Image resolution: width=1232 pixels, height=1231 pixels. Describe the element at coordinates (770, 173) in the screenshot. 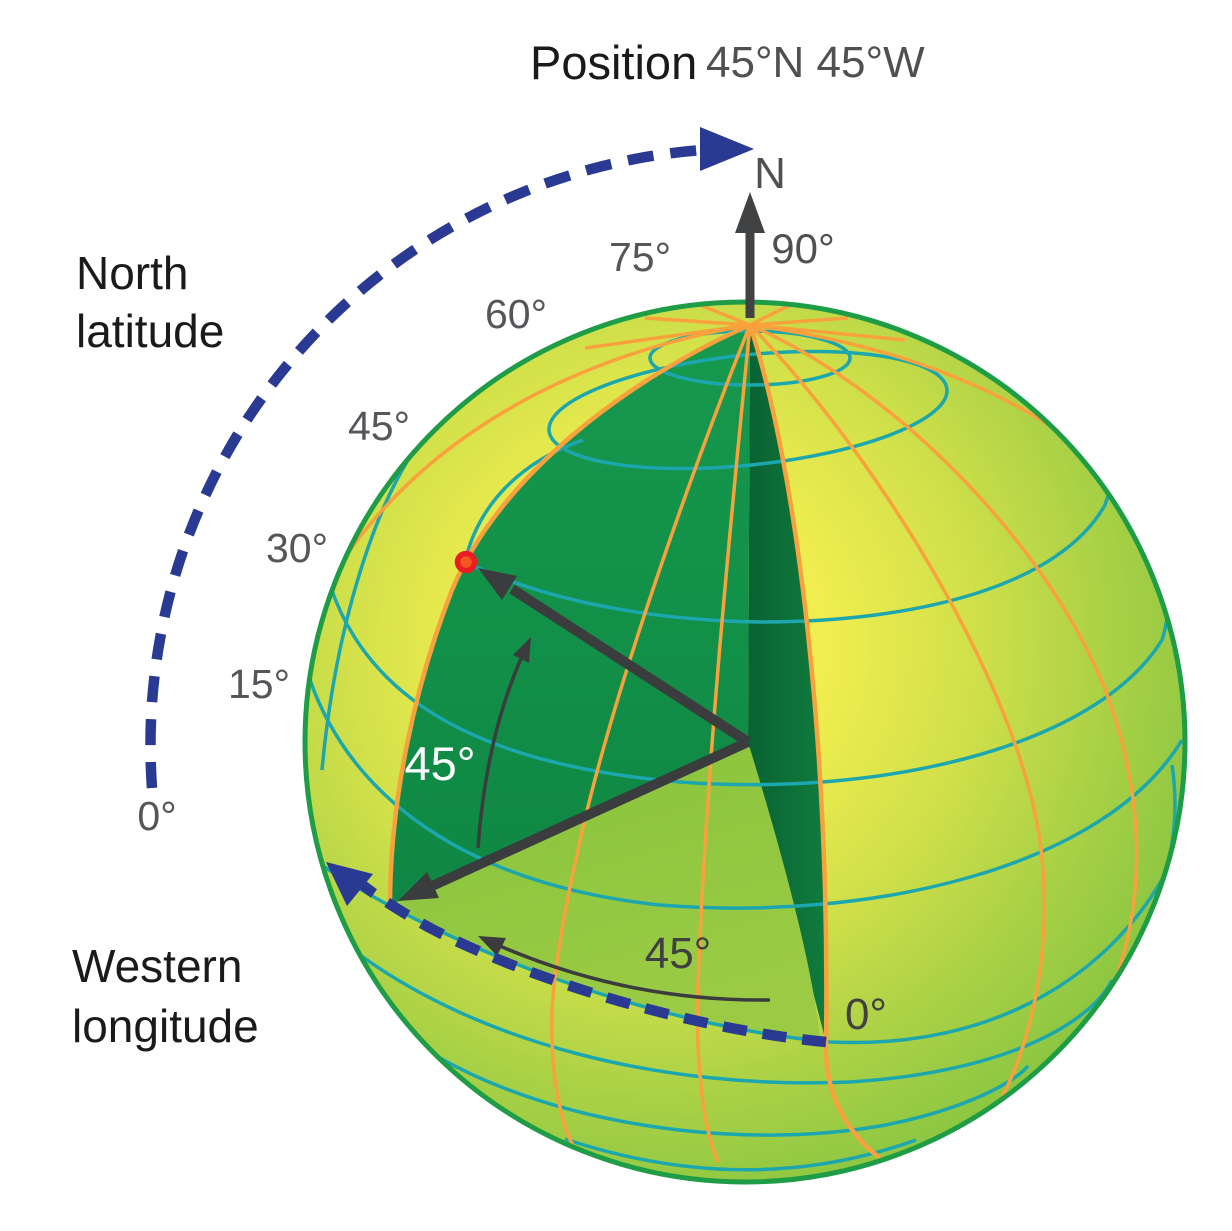

I see `north-direction-label: N` at that location.